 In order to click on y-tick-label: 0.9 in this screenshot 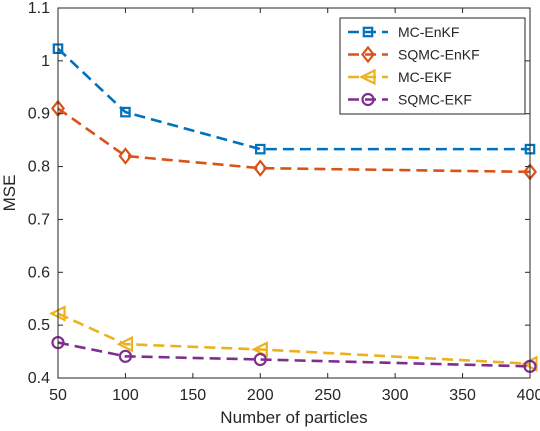, I will do `click(39, 114)`.